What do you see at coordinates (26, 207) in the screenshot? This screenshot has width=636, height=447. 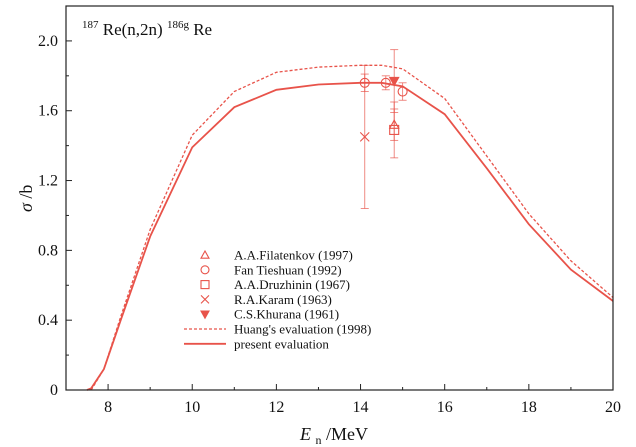 I see `y-axis-label-main: σ` at bounding box center [26, 207].